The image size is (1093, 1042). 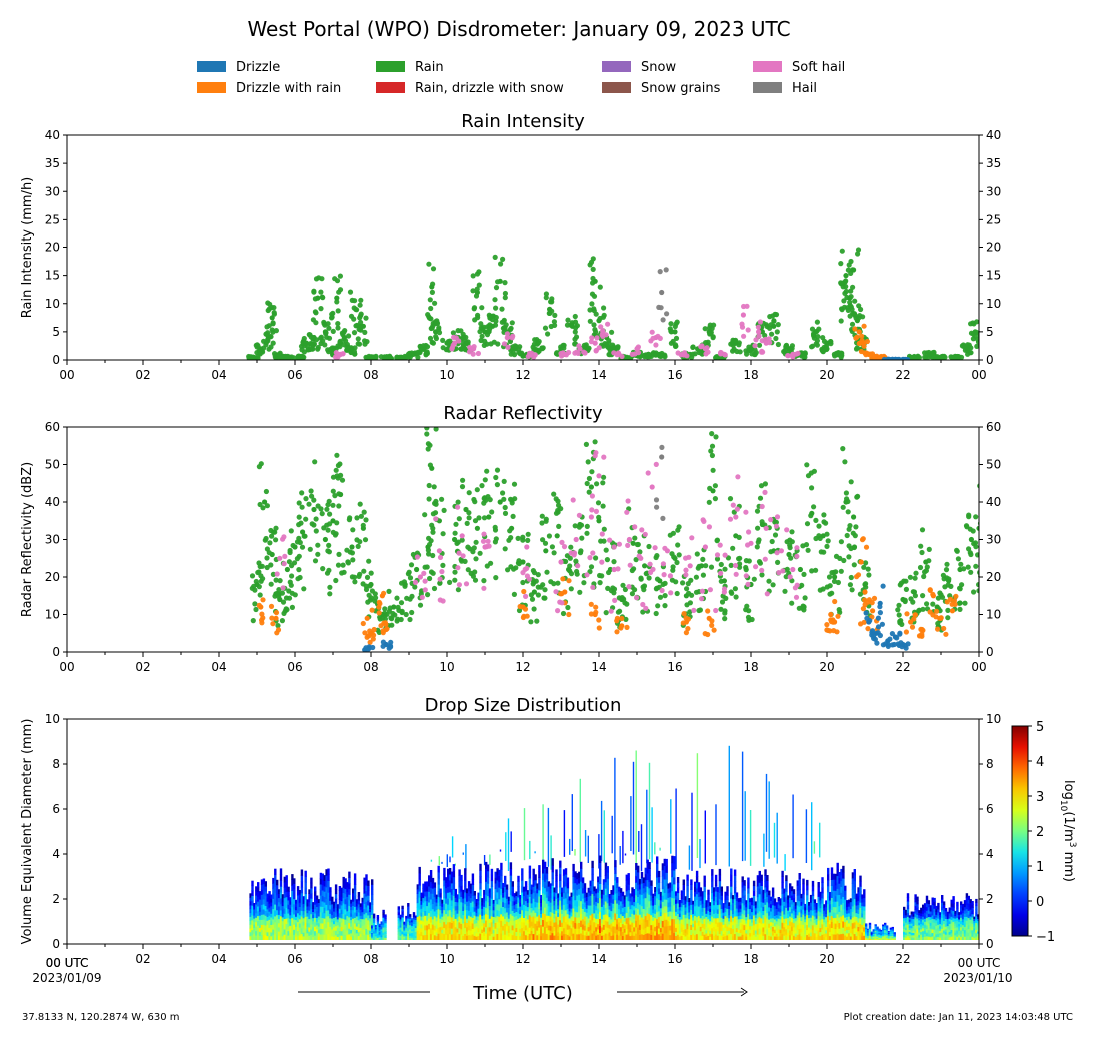 What do you see at coordinates (978, 667) in the screenshot?
I see `x-tick-label: 00` at bounding box center [978, 667].